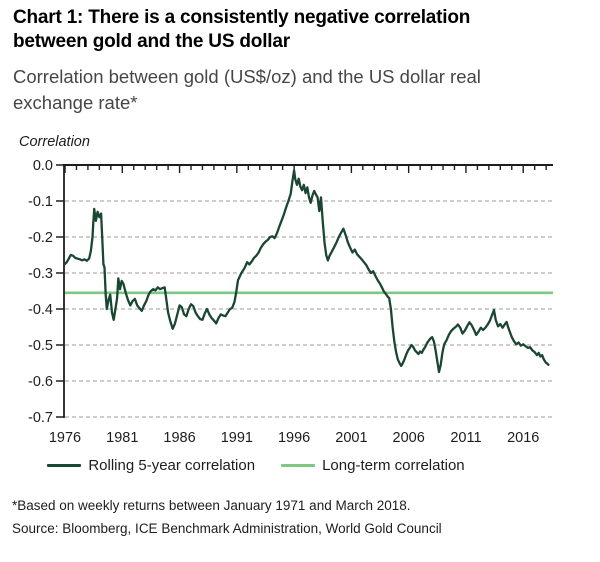 Image resolution: width=600 pixels, height=562 pixels. I want to click on legend-label-long-term-correlation: Long-term correlation, so click(393, 465).